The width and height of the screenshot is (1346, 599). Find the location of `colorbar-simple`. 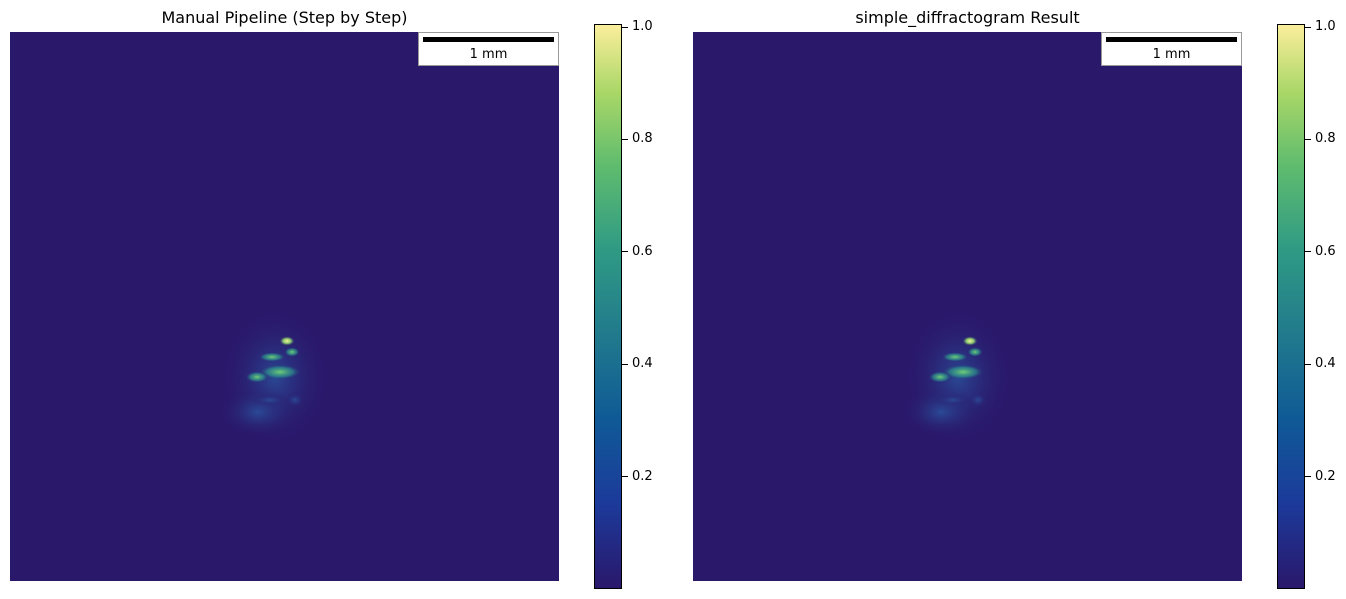

colorbar-simple is located at coordinates (1291, 306).